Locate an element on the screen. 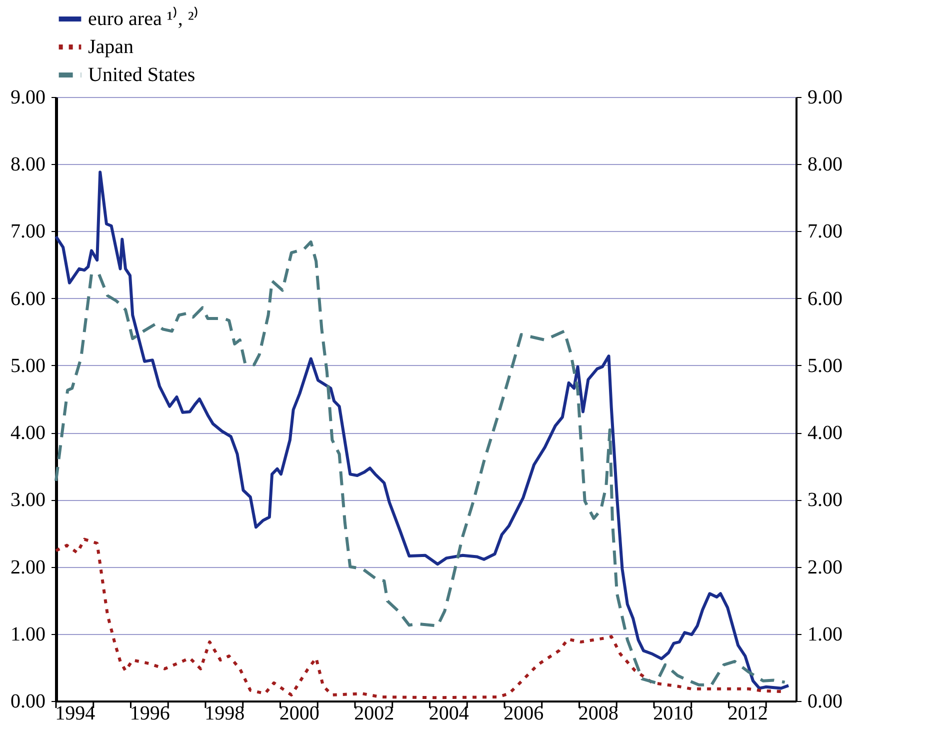  x-tick-label: 2004 is located at coordinates (448, 713).